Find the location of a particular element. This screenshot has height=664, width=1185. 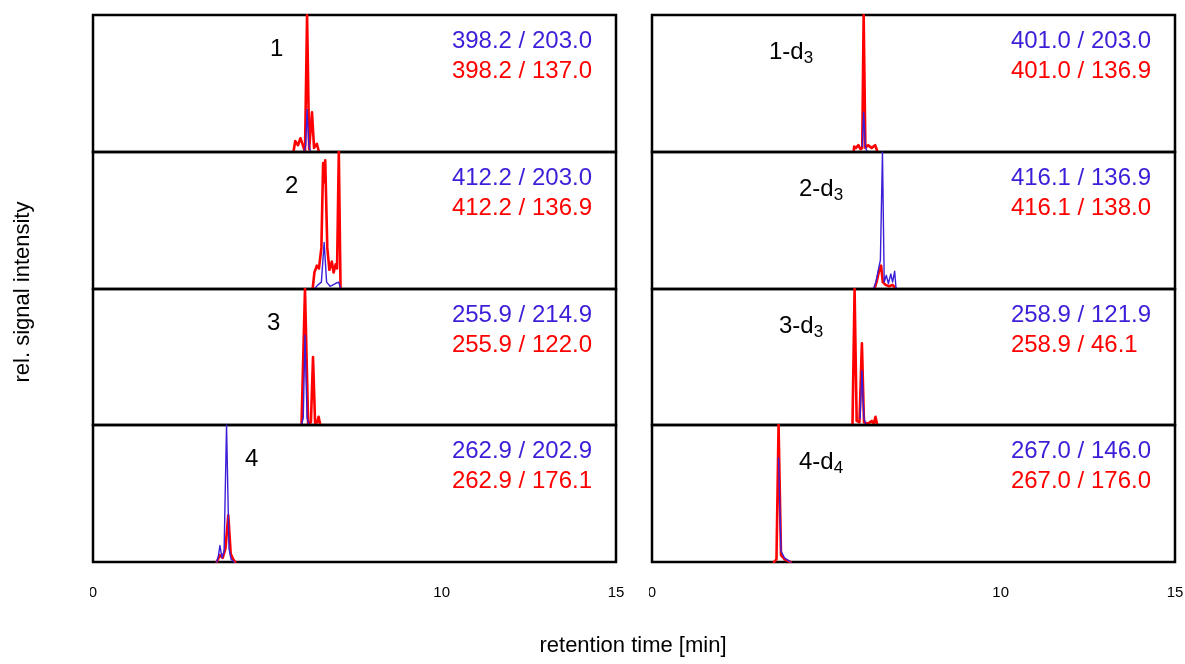

text: 255.9 / 122.0 is located at coordinates (521, 343).